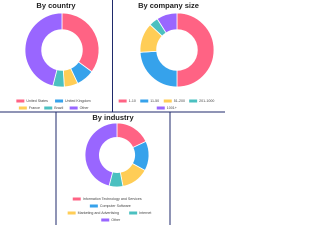  Describe the element at coordinates (113, 117) in the screenshot. I see `chart-title: By industry` at that location.